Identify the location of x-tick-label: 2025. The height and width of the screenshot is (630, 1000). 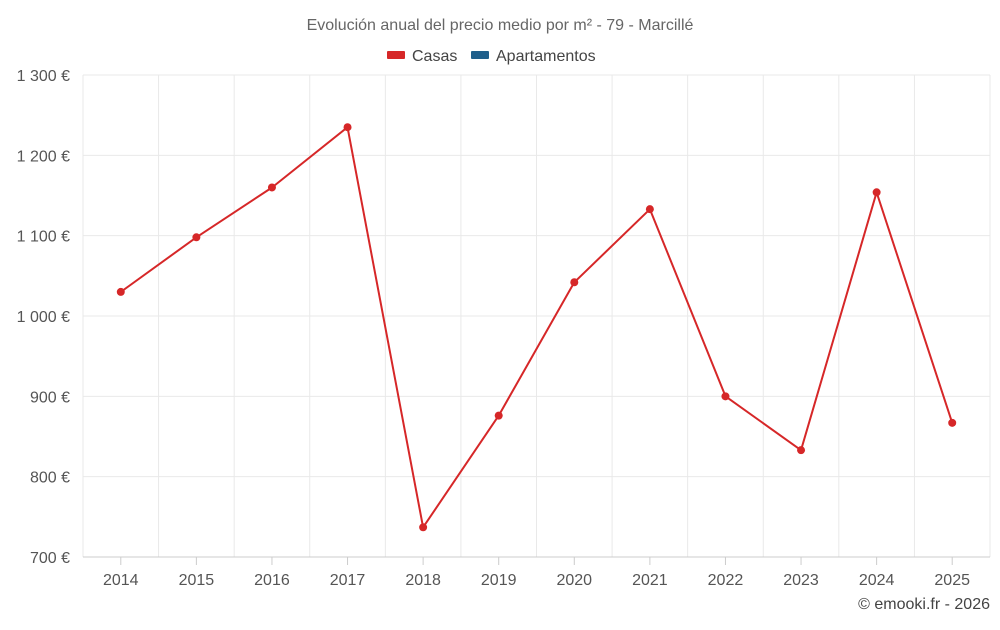
(952, 580).